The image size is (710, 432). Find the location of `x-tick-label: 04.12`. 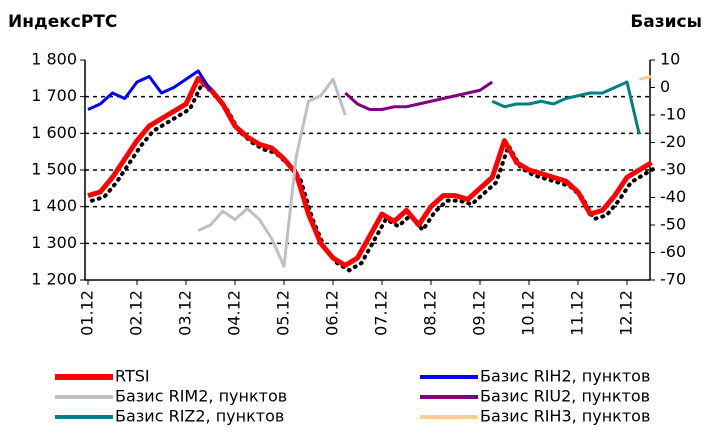

x-tick-label: 04.12 is located at coordinates (234, 313).